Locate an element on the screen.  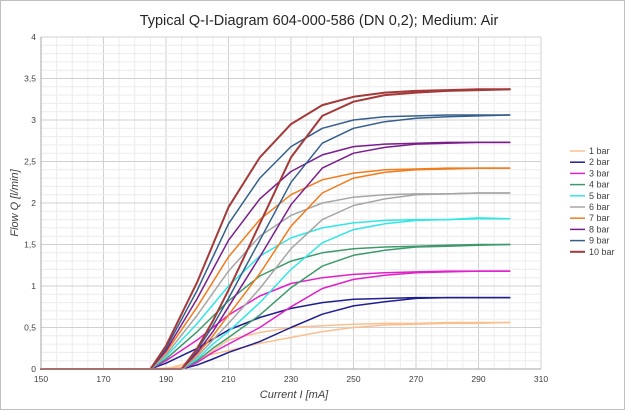
x-tick-label: 310 is located at coordinates (541, 379).